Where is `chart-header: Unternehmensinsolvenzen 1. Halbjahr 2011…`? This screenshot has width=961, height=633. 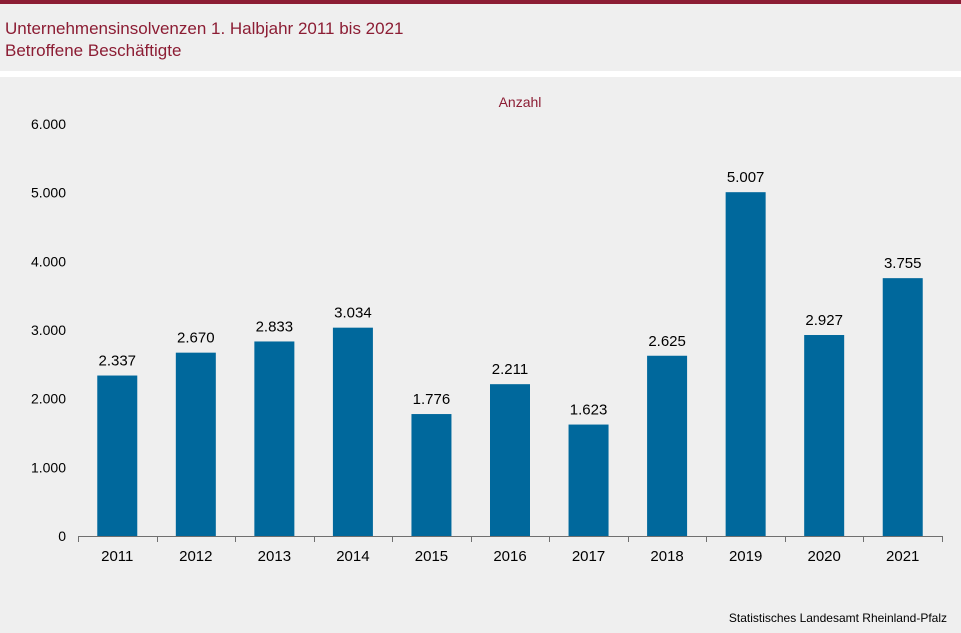 chart-header: Unternehmensinsolvenzen 1. Halbjahr 2011… is located at coordinates (480, 37).